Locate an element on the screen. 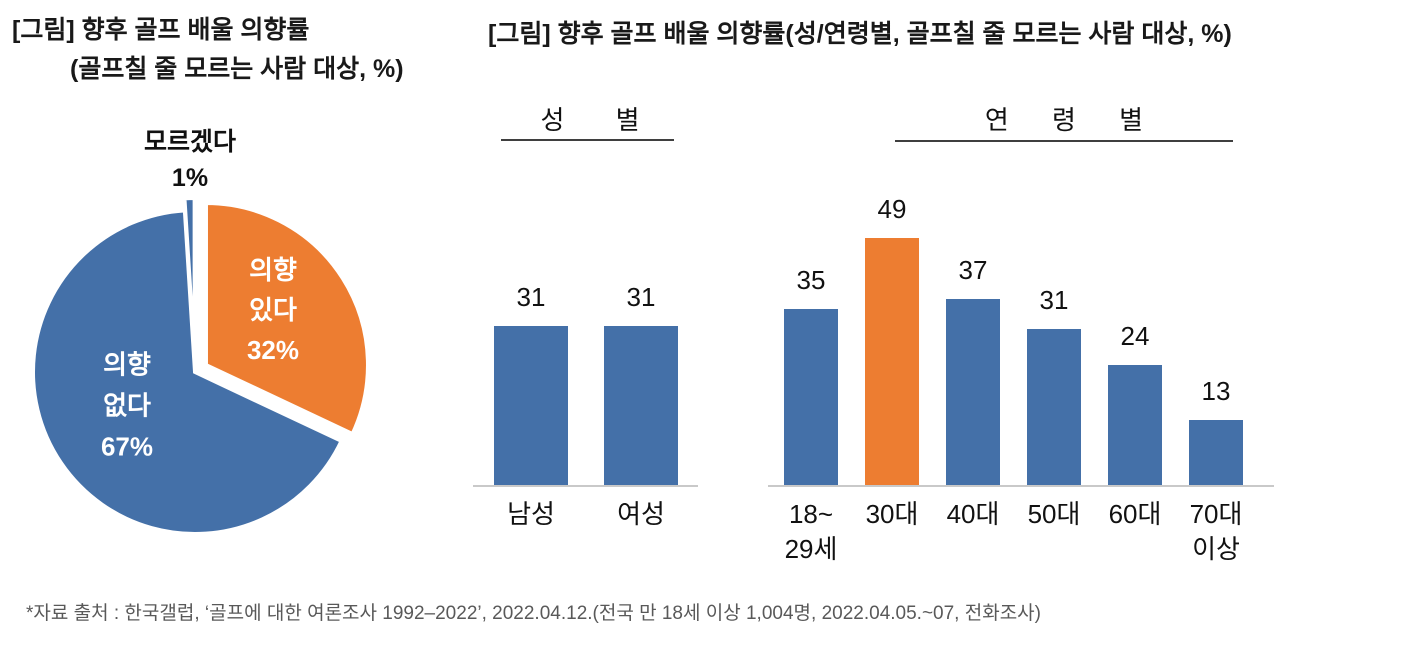 Image resolution: width=1406 pixels, height=654 pixels. pie-slice-label: 의향 없다 67% is located at coordinates (127, 405).